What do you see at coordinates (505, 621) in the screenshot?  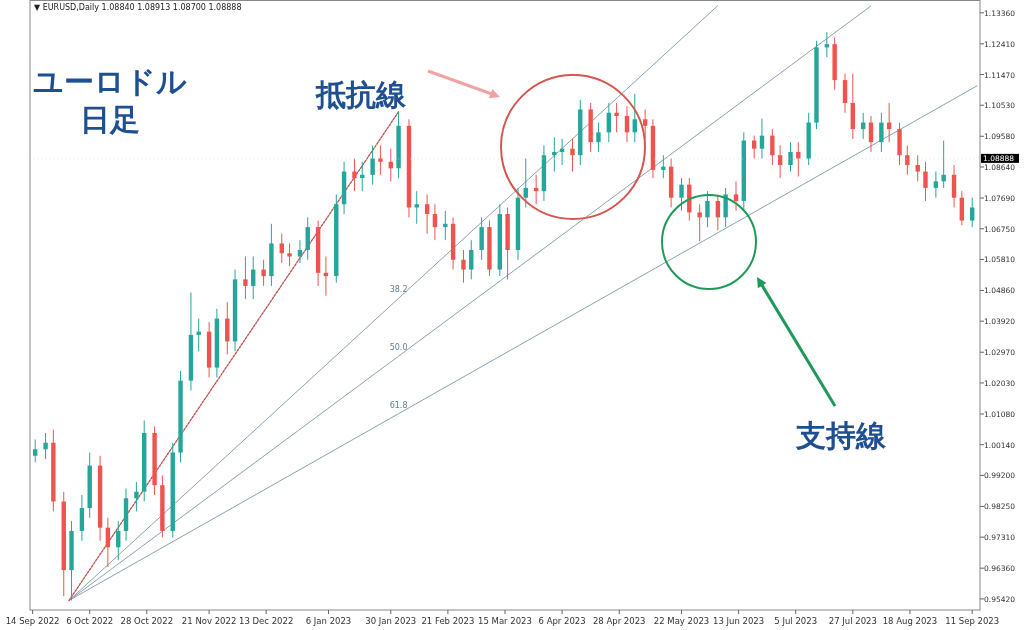 I see `x-tick-label: 15 Mar 2023` at bounding box center [505, 621].